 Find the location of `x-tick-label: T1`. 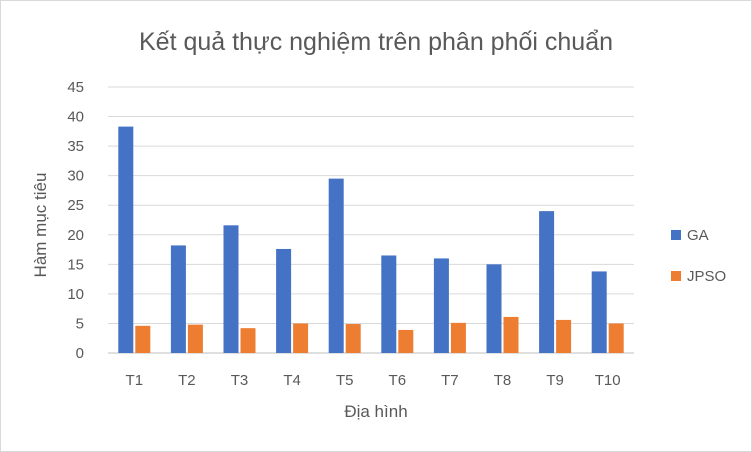

x-tick-label: T1 is located at coordinates (135, 380).